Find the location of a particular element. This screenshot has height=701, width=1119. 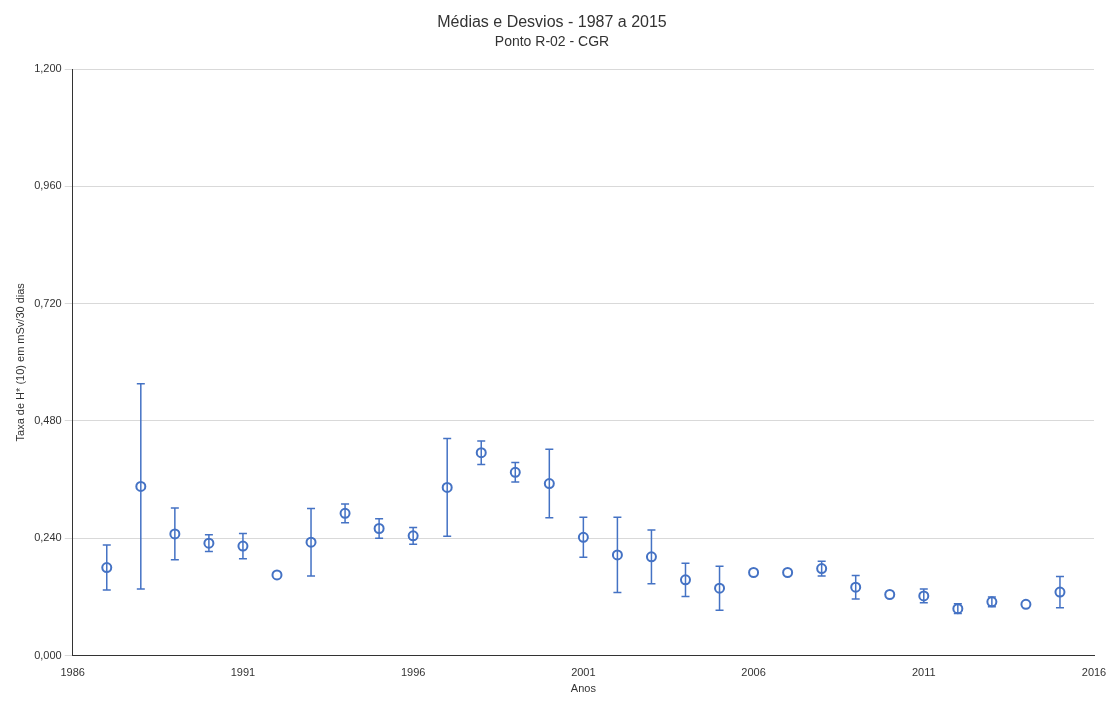

y-tick-label: 0,960 is located at coordinates (48, 185).